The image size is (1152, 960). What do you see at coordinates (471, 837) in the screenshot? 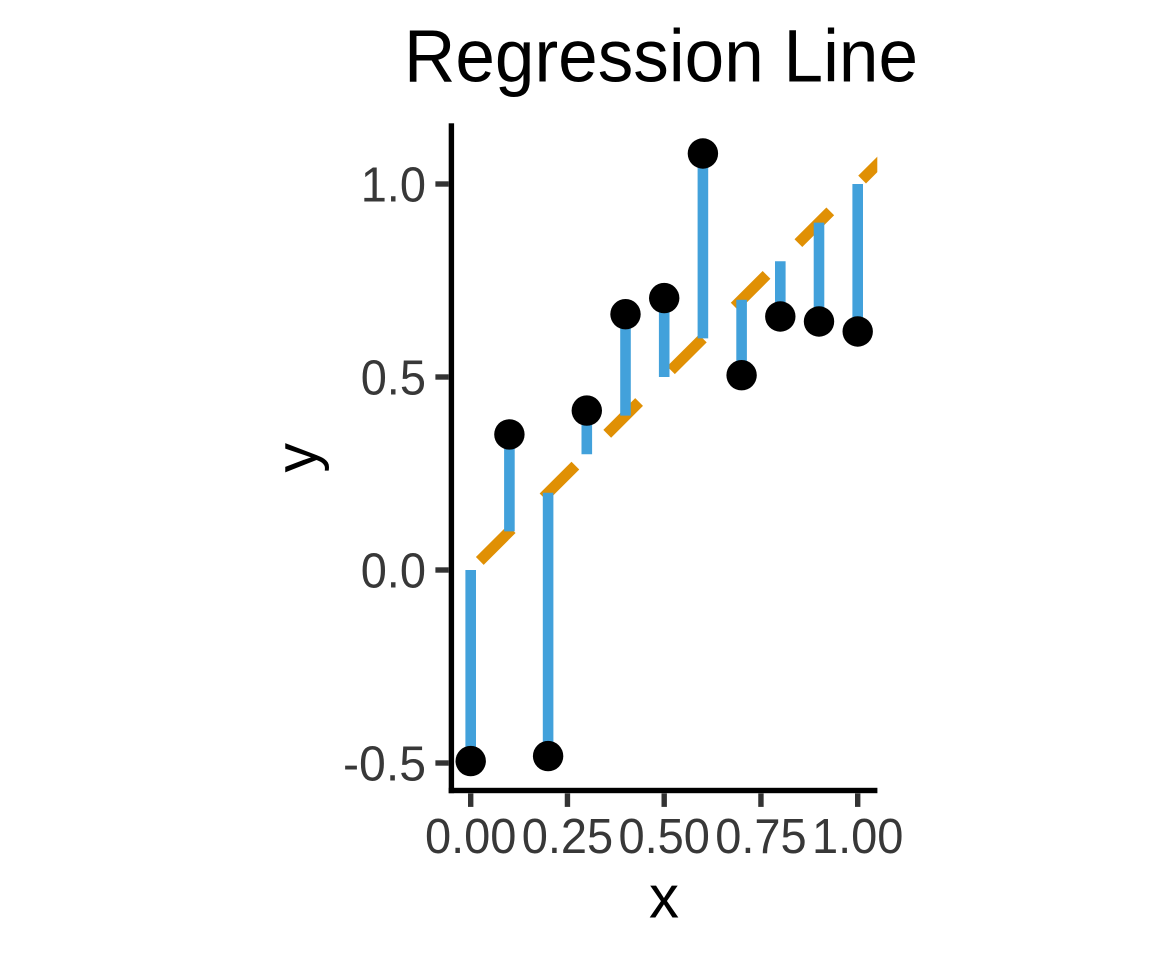
I see `svg-text: 0.00` at bounding box center [471, 837].